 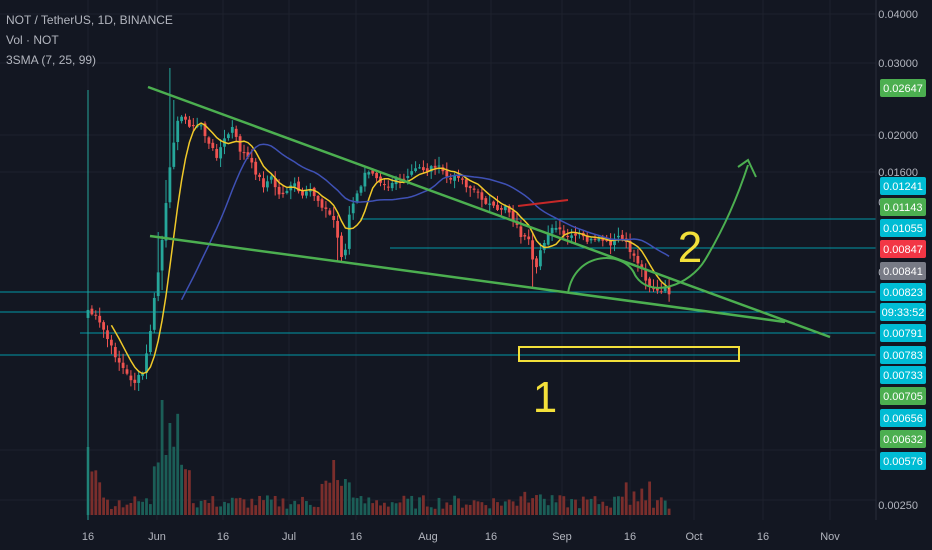 What do you see at coordinates (903, 88) in the screenshot?
I see `price-label: 0.02647` at bounding box center [903, 88].